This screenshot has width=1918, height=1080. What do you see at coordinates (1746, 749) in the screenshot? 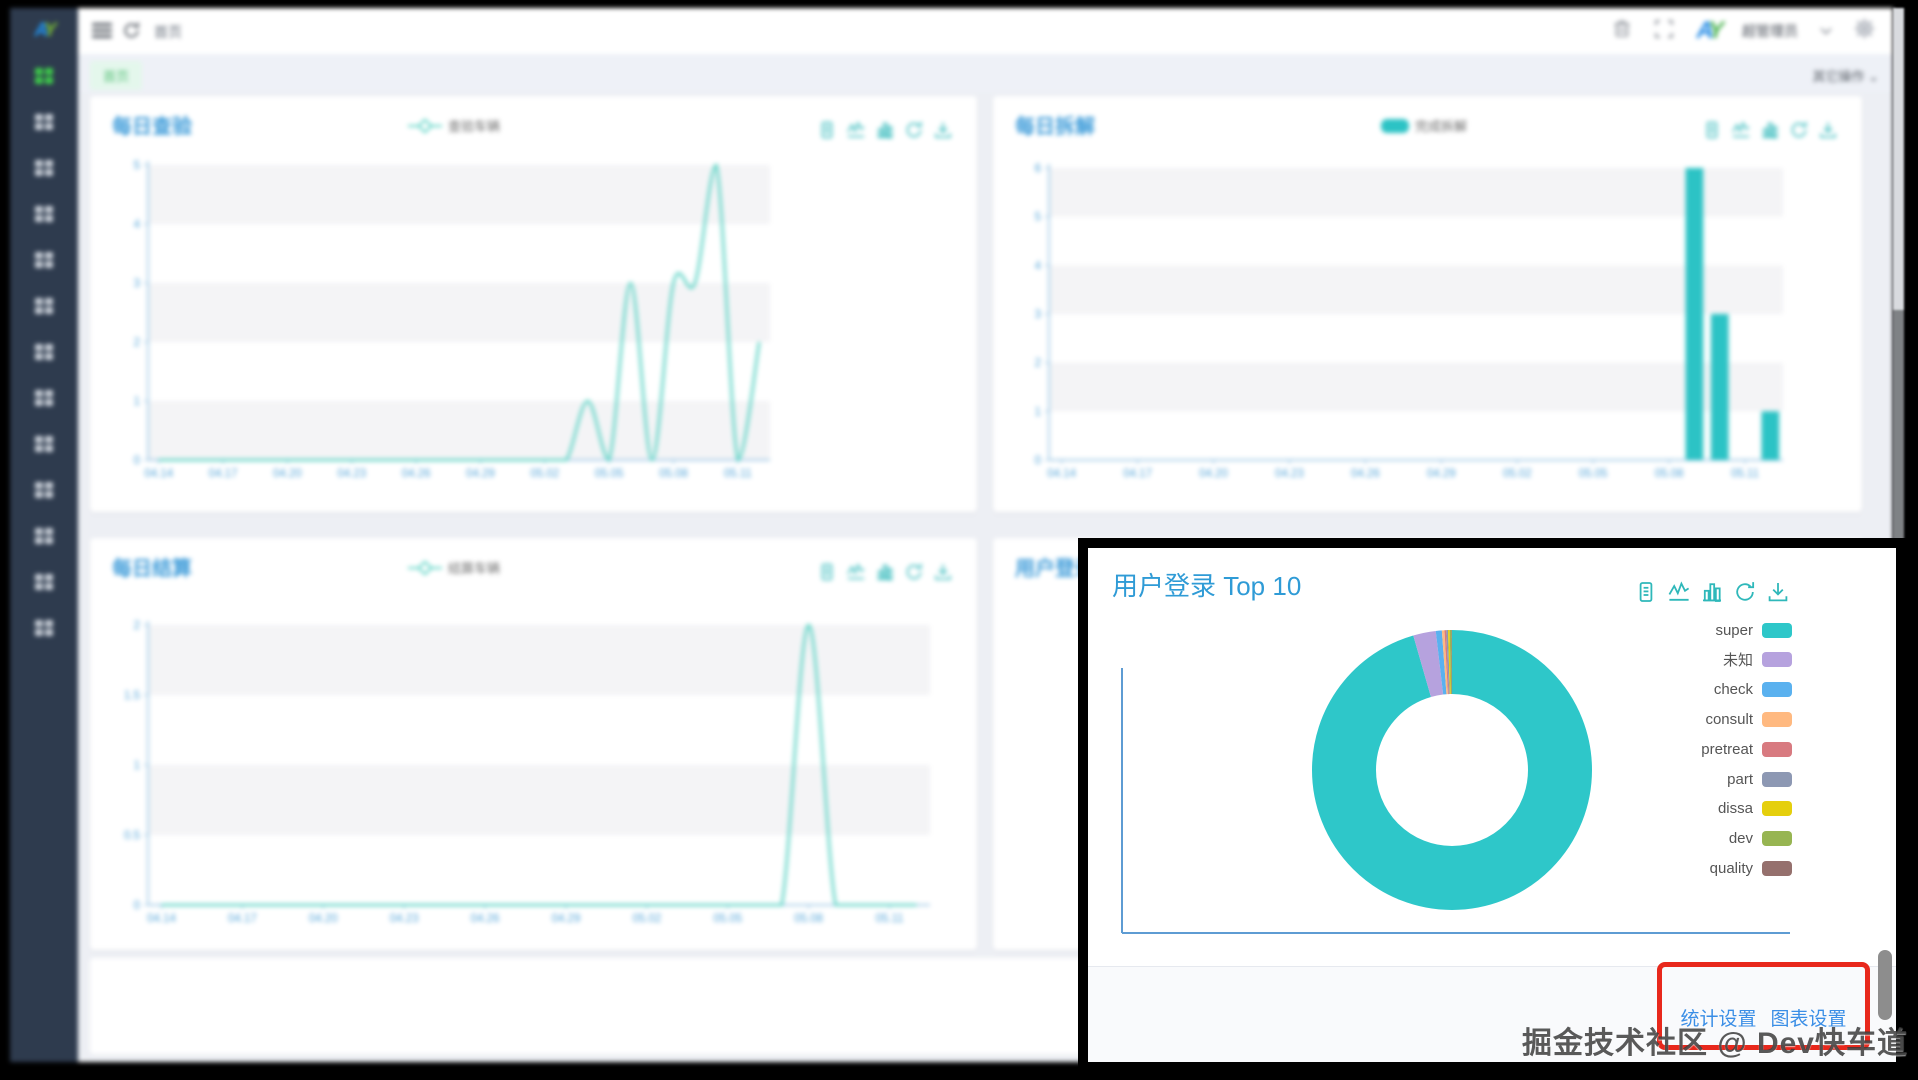
I see `legend-item-pretreat: pretreat` at bounding box center [1746, 749].